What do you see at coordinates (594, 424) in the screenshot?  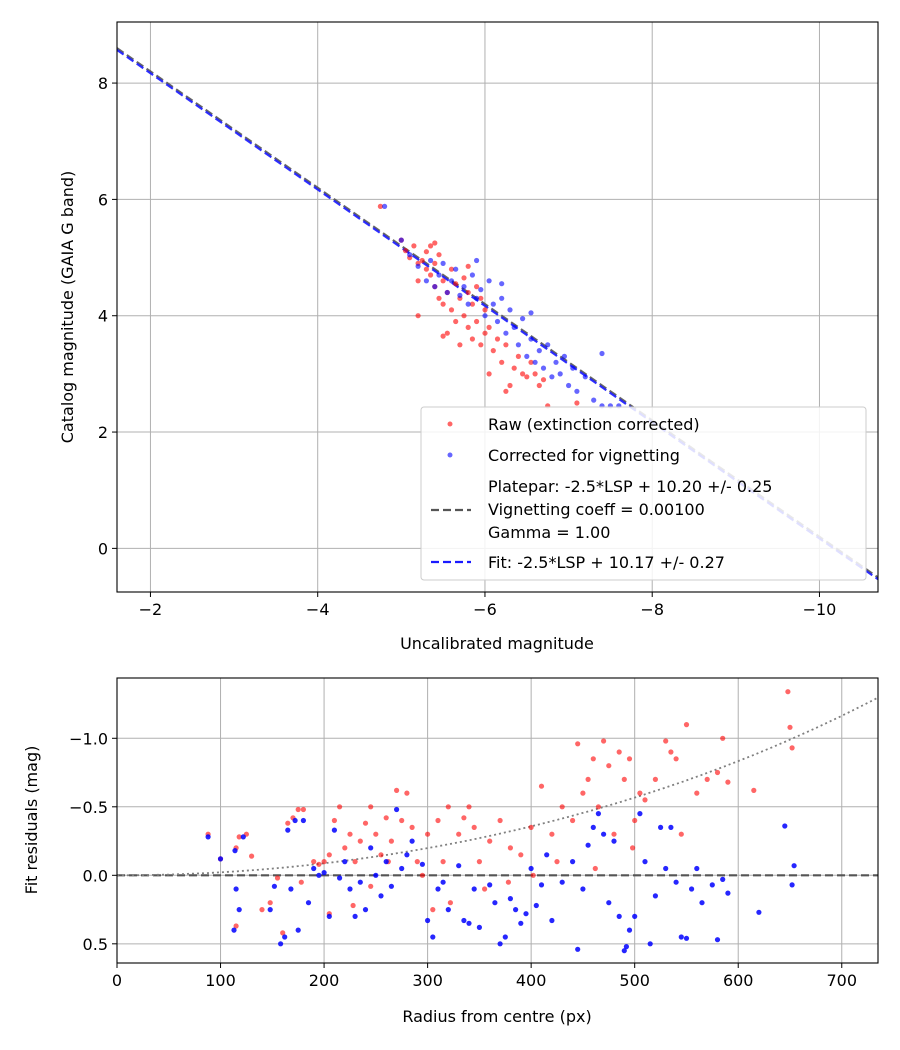 I see `legend-raw-label: Raw (extinction corrected)` at bounding box center [594, 424].